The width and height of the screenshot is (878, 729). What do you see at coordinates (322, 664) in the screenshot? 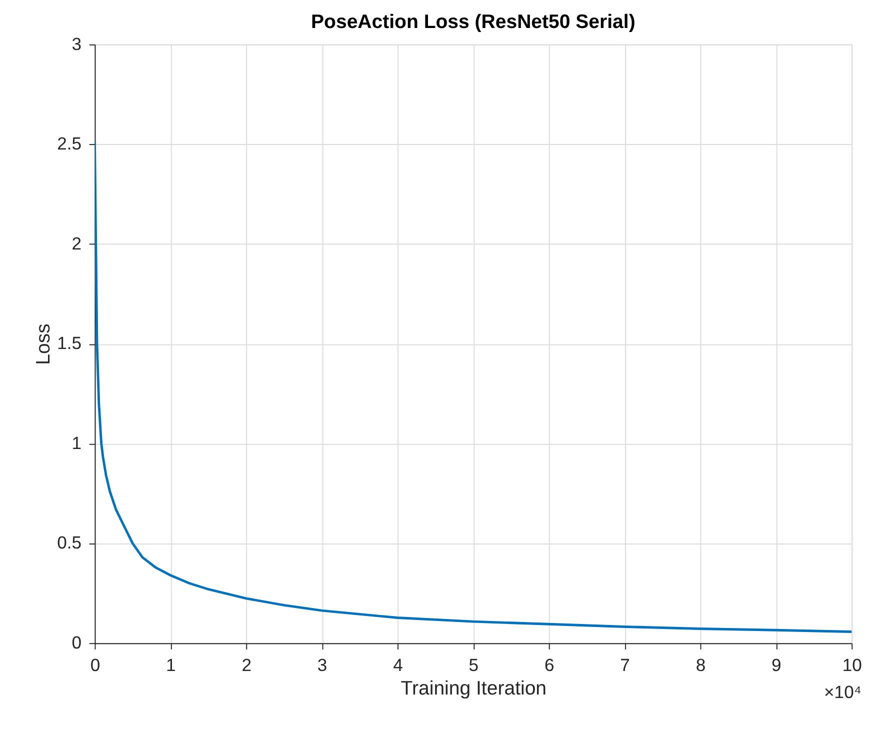
I see `x-tick-label: 3` at bounding box center [322, 664].